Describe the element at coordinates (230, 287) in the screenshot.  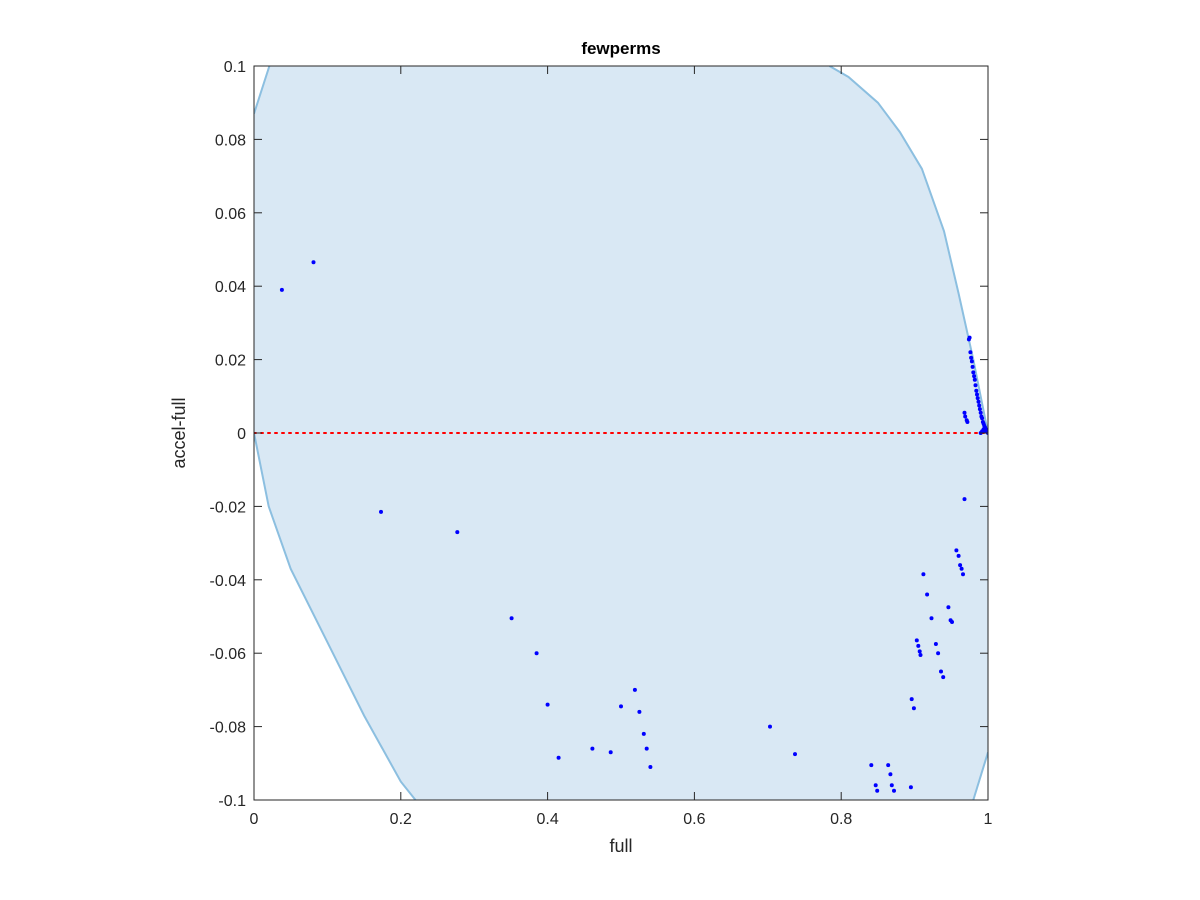
I see `y-tick-label: 0.04` at that location.